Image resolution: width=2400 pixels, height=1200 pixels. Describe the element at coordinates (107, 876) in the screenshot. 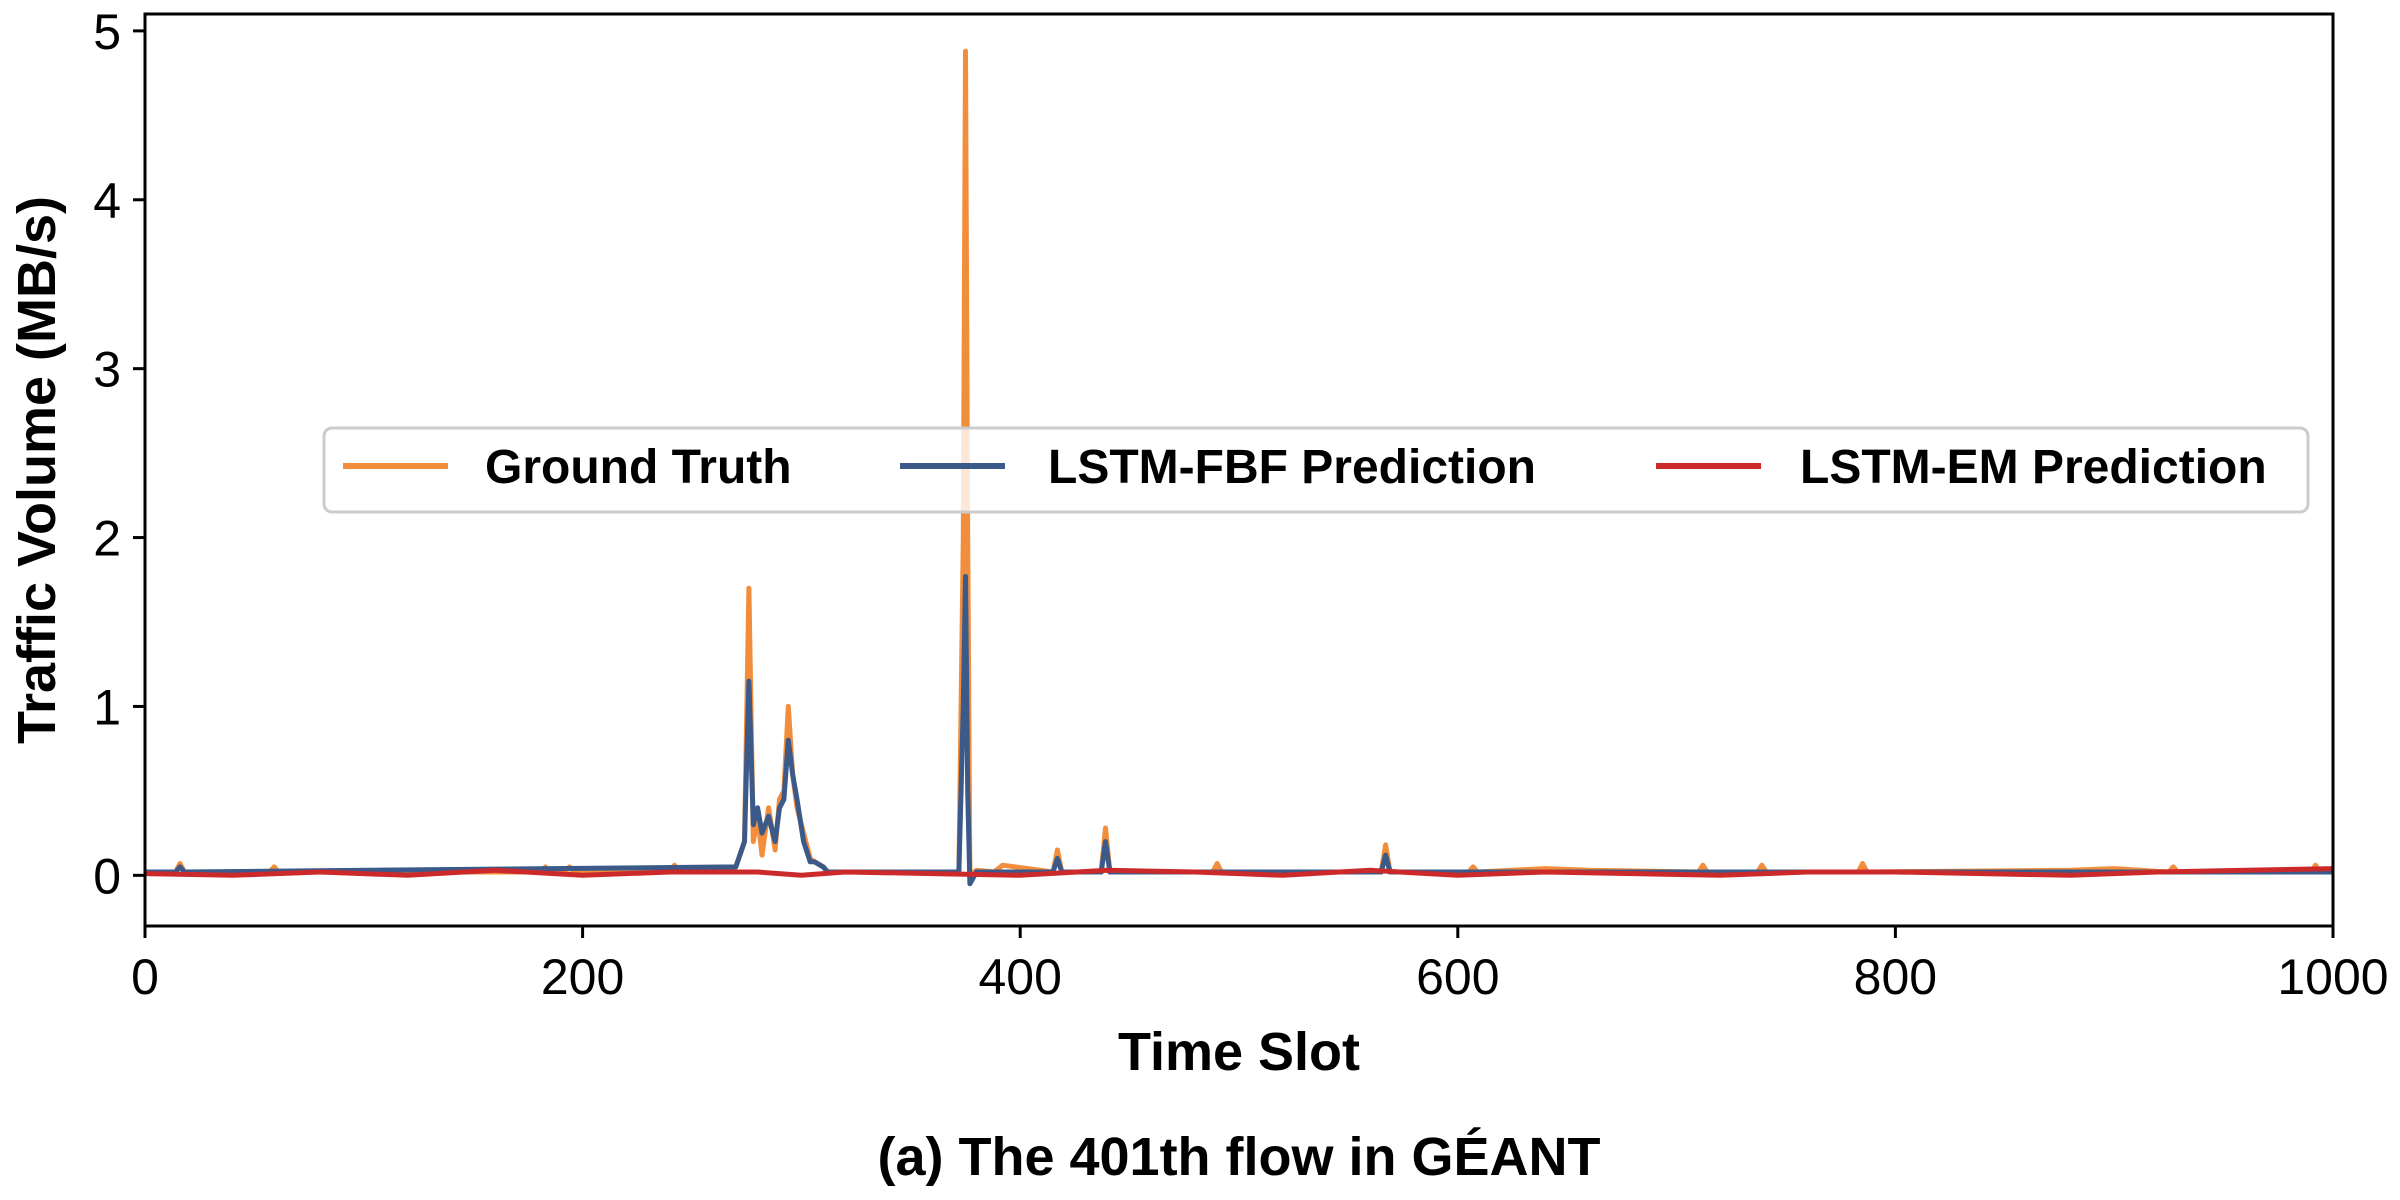

I see `y-tick-label: 0` at that location.